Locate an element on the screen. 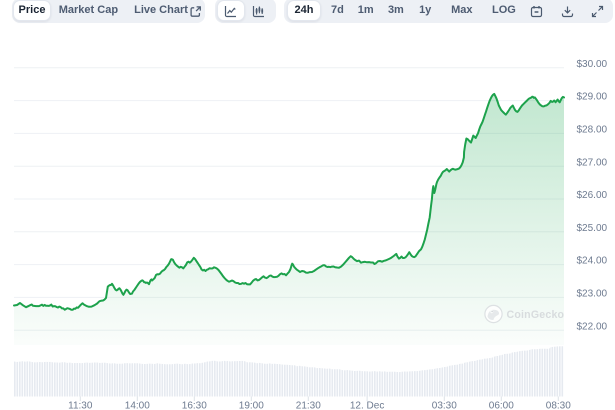 The width and height of the screenshot is (615, 410). svg-text: $24.00 is located at coordinates (592, 261).